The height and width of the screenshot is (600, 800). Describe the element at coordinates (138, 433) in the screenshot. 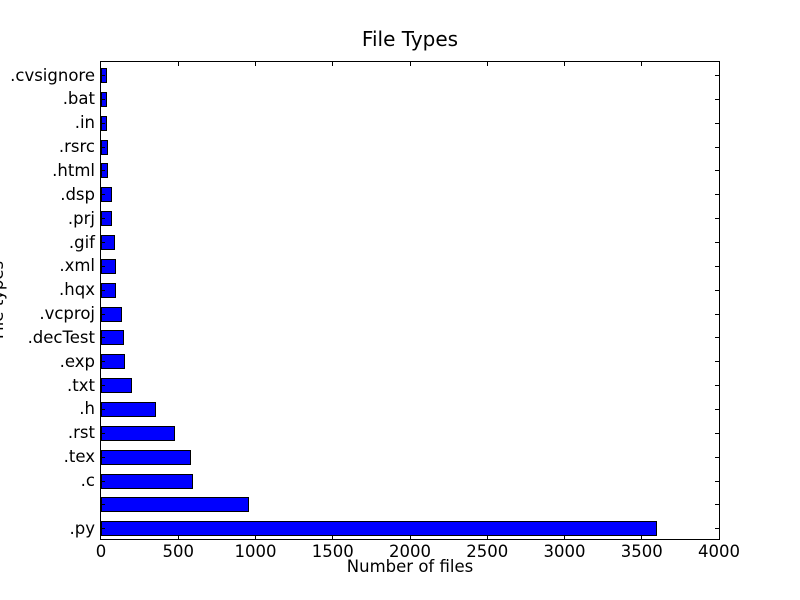

I see `bar-rst` at that location.